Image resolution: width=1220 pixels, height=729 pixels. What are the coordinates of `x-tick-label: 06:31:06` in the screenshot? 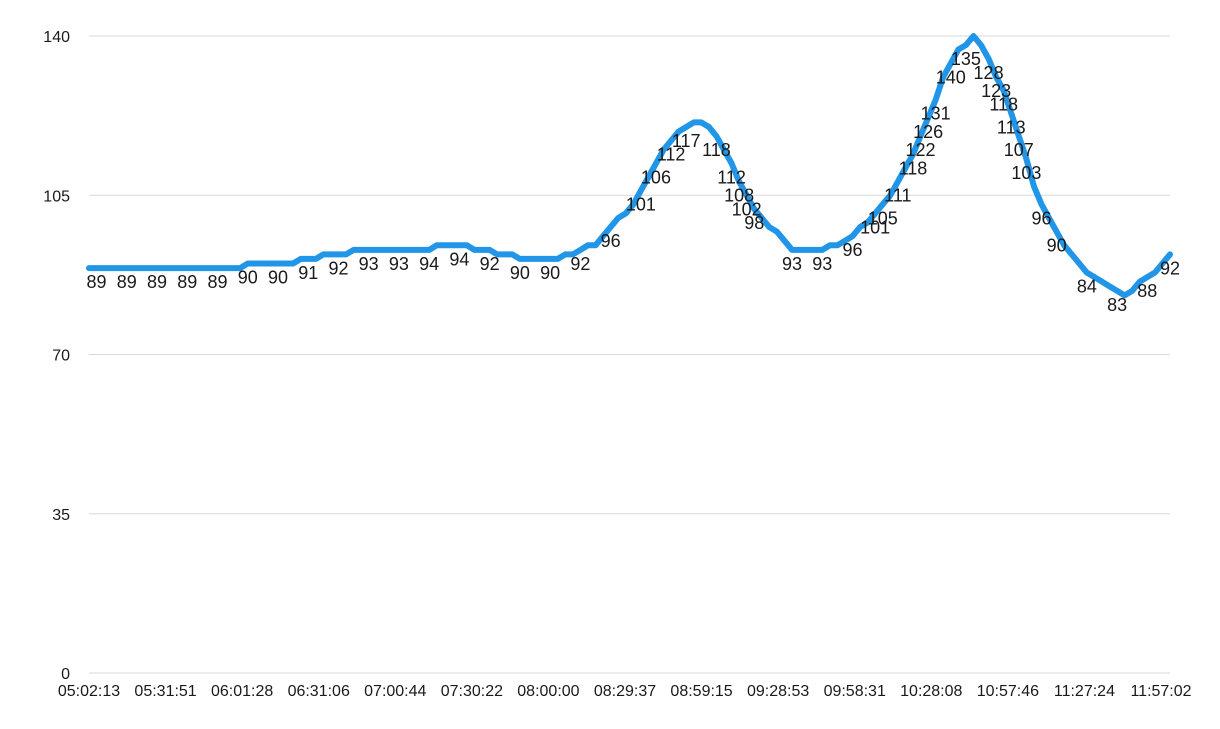 It's located at (319, 691).